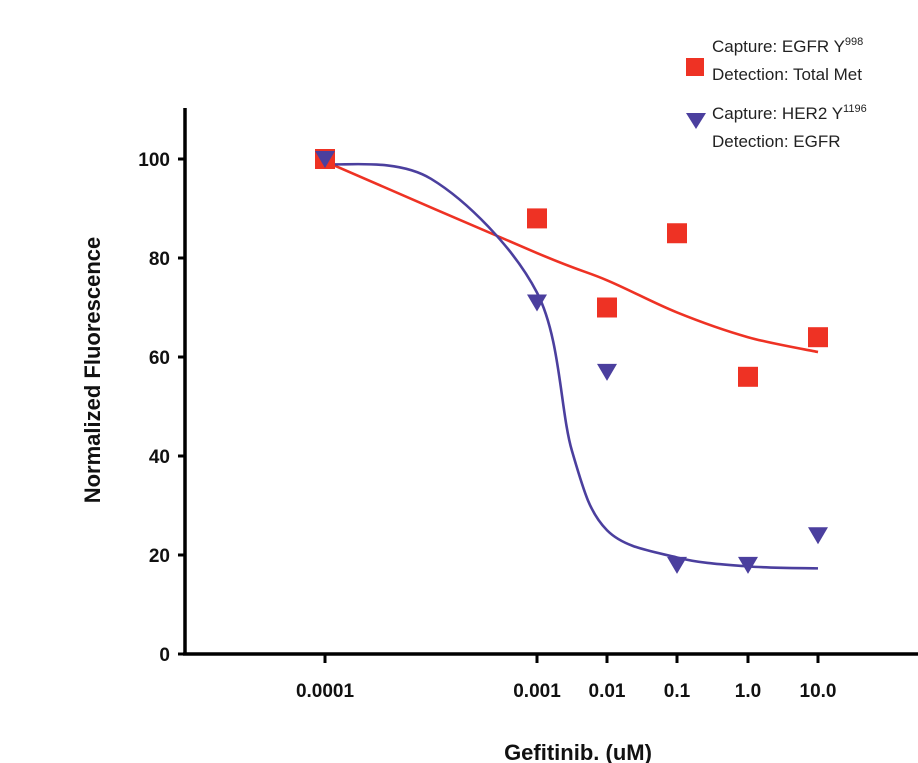  Describe the element at coordinates (777, 113) in the screenshot. I see `legend-series-2-prefix: Capture: HER2 Y` at that location.